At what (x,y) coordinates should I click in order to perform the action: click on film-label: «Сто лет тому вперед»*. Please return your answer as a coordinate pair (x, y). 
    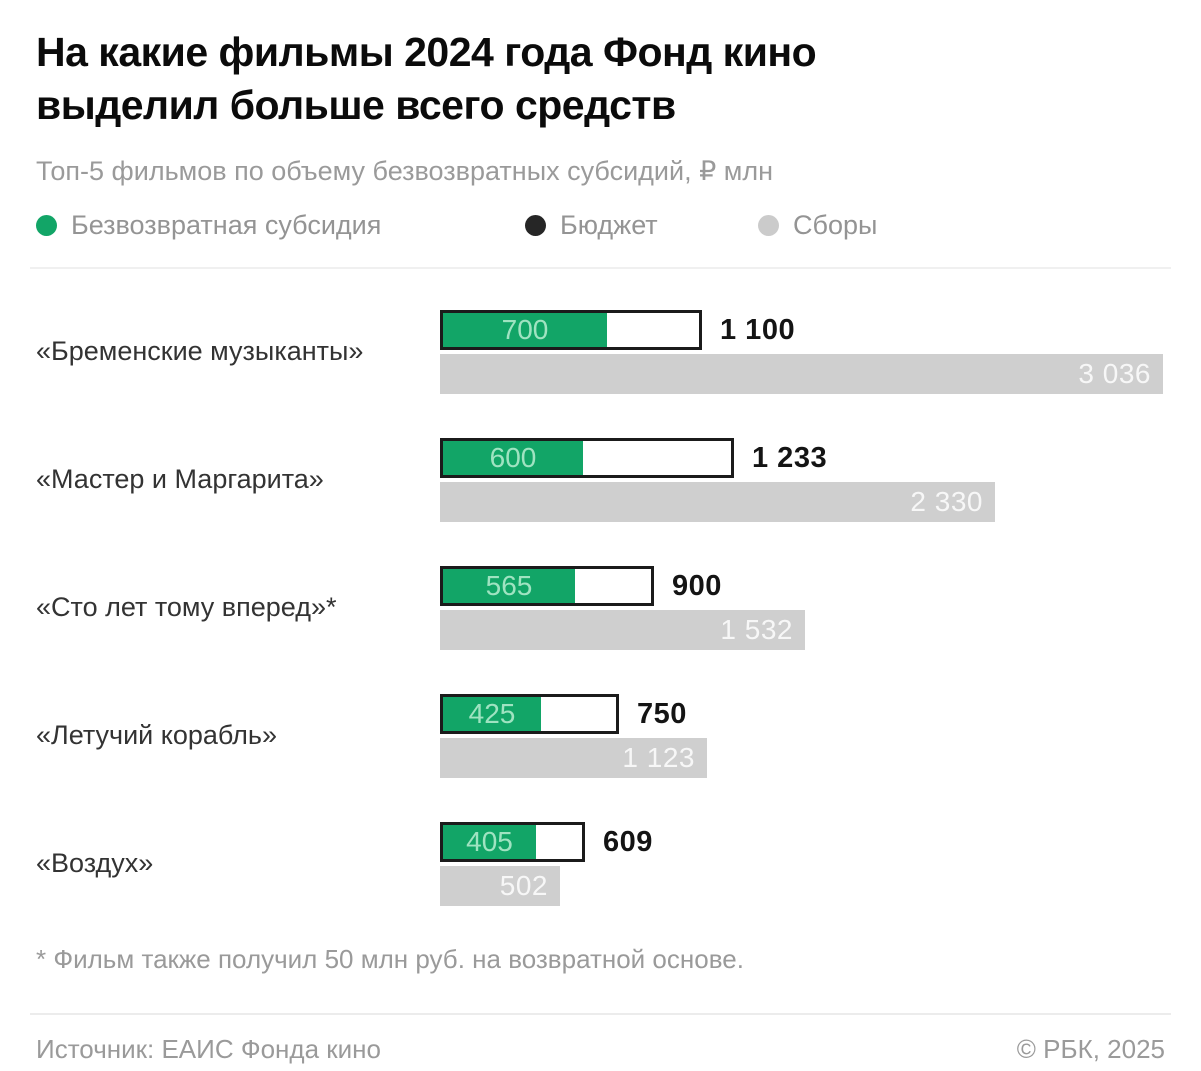
    Looking at the image, I should click on (186, 606).